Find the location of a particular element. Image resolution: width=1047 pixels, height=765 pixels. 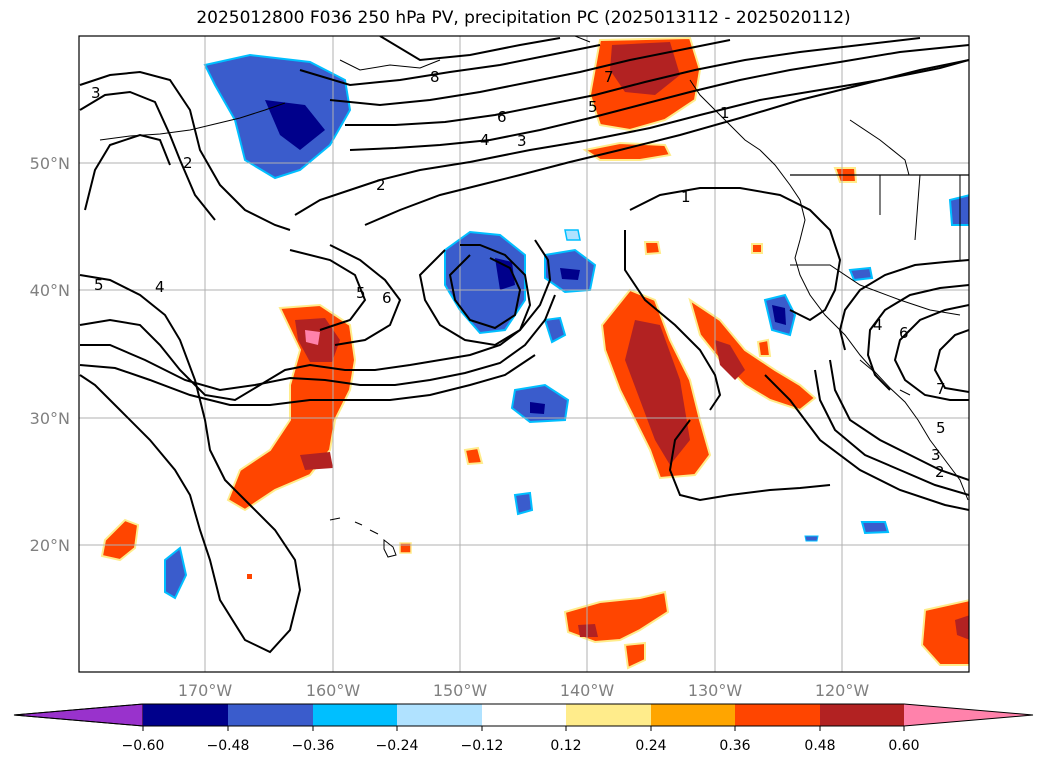

colorbar-tick: 0.12 is located at coordinates (565, 746).